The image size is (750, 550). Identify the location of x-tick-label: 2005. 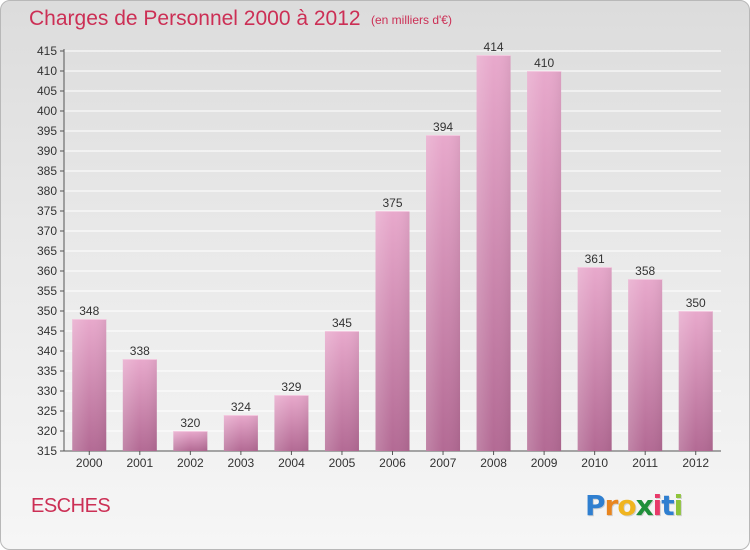
(342, 463).